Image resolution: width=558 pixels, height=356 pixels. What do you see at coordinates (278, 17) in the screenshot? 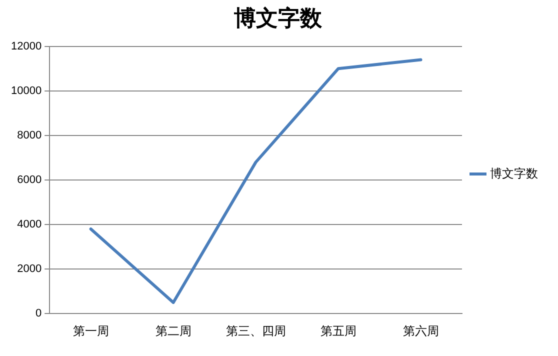
I see `chart-title: 博文字数` at bounding box center [278, 17].